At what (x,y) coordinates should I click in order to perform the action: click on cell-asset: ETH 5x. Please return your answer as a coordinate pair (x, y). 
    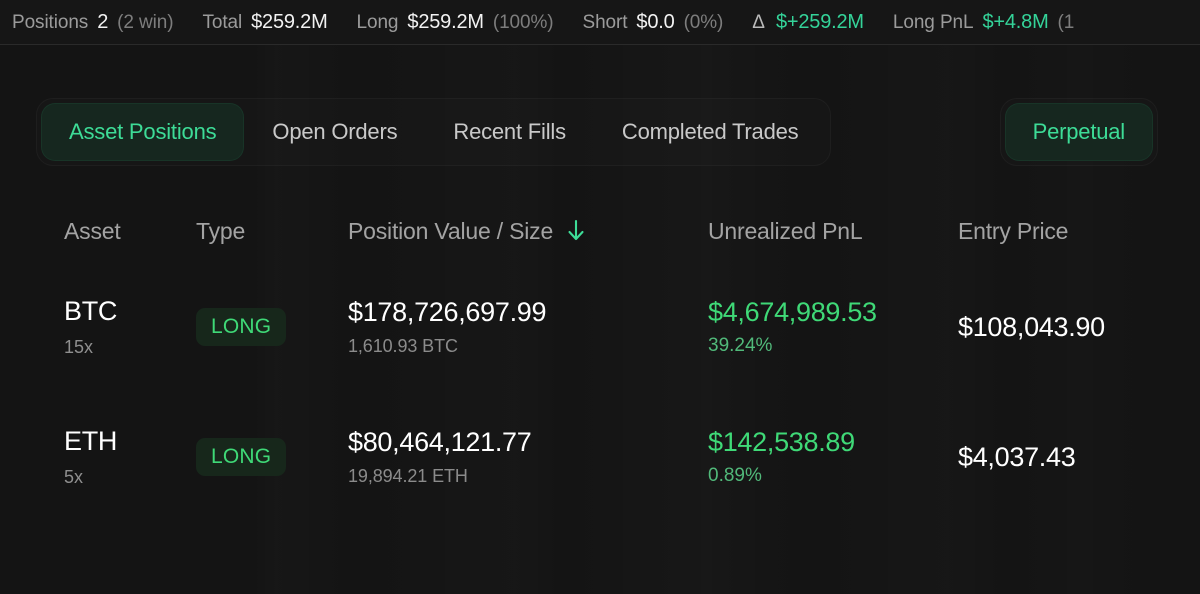
    Looking at the image, I should click on (130, 457).